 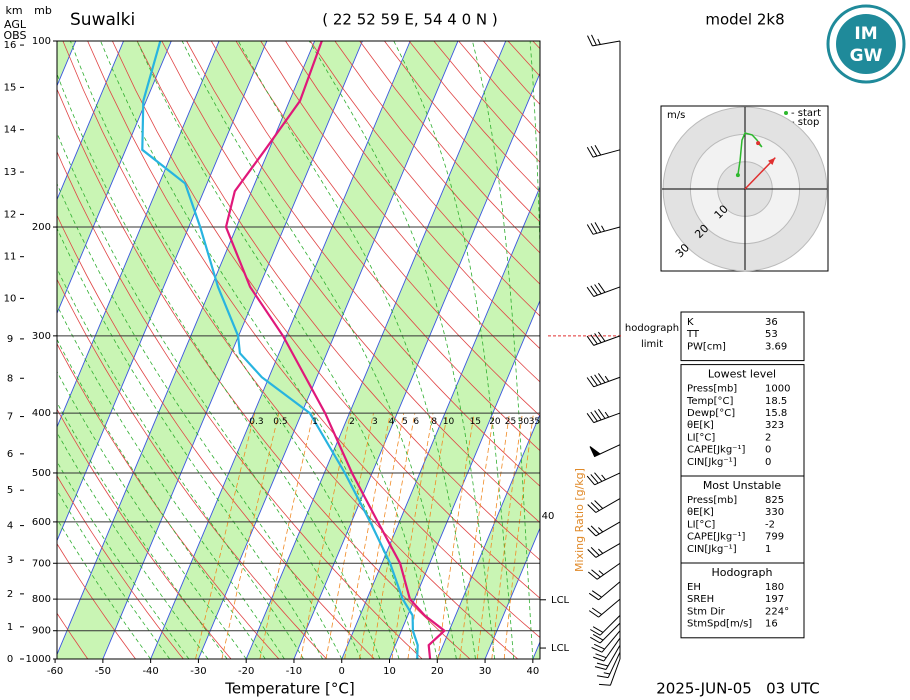 I want to click on table-section-title: Lowest level, so click(x=742, y=374).